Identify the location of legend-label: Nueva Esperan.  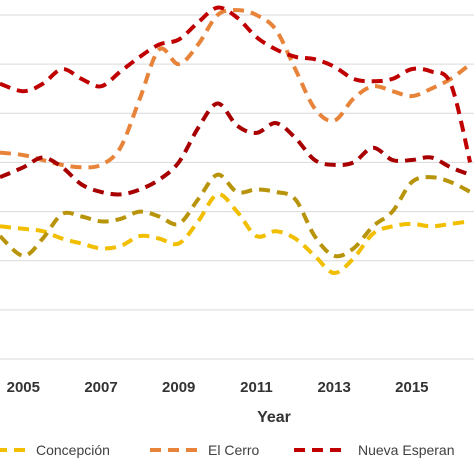
(406, 450).